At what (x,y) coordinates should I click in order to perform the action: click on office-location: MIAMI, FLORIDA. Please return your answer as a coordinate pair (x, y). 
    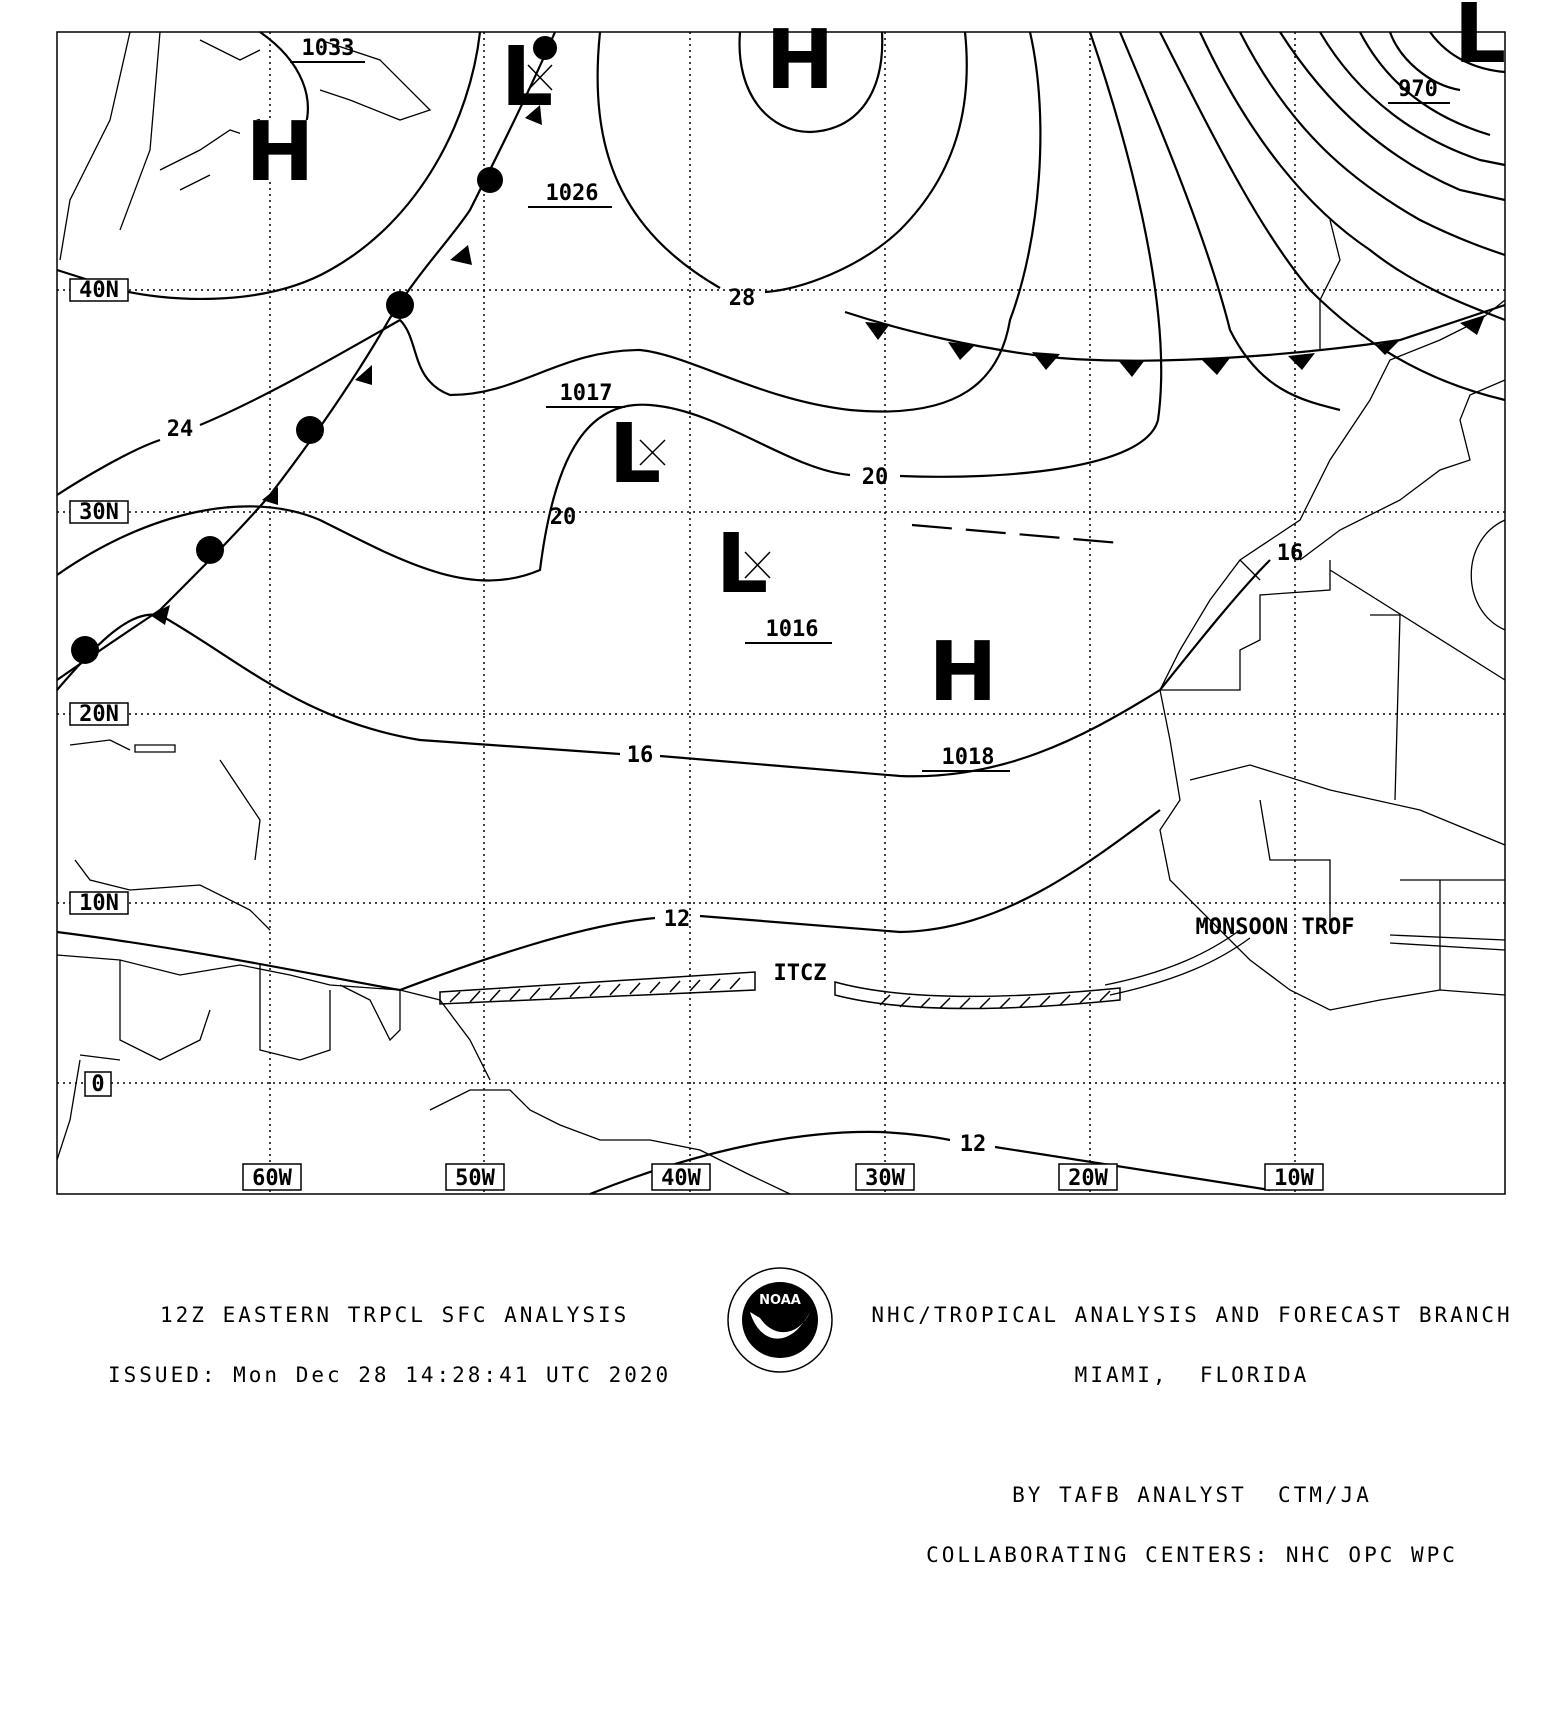
    Looking at the image, I should click on (1192, 1375).